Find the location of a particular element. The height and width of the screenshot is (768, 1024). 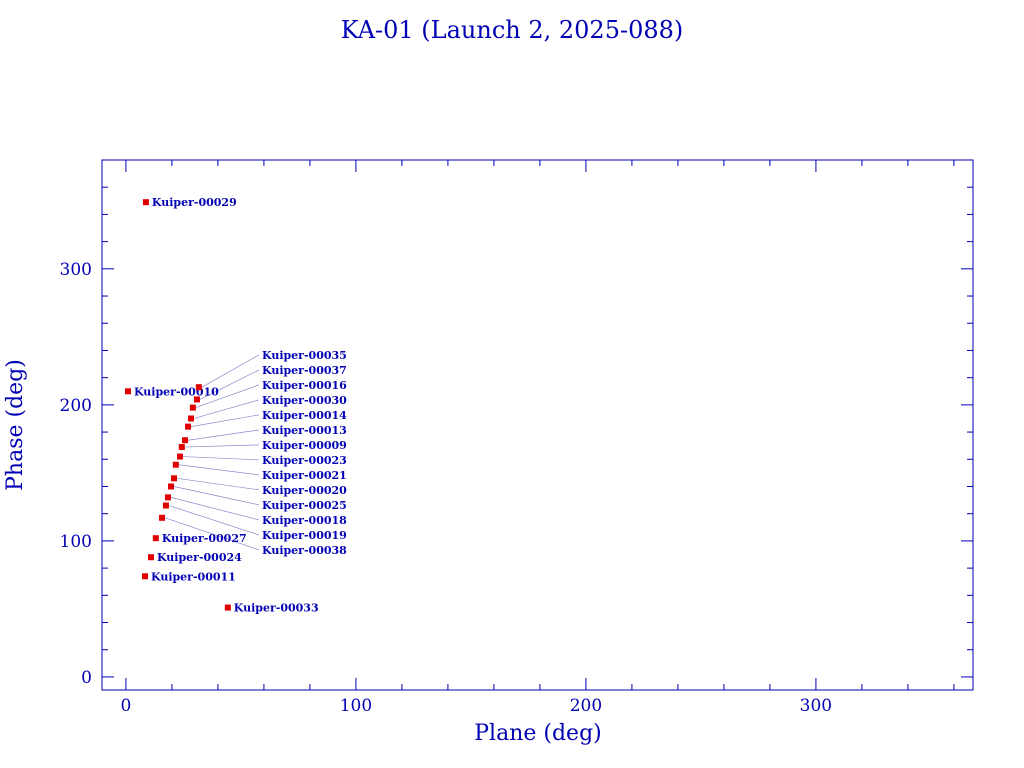

x-tick-label: 300 is located at coordinates (816, 706).